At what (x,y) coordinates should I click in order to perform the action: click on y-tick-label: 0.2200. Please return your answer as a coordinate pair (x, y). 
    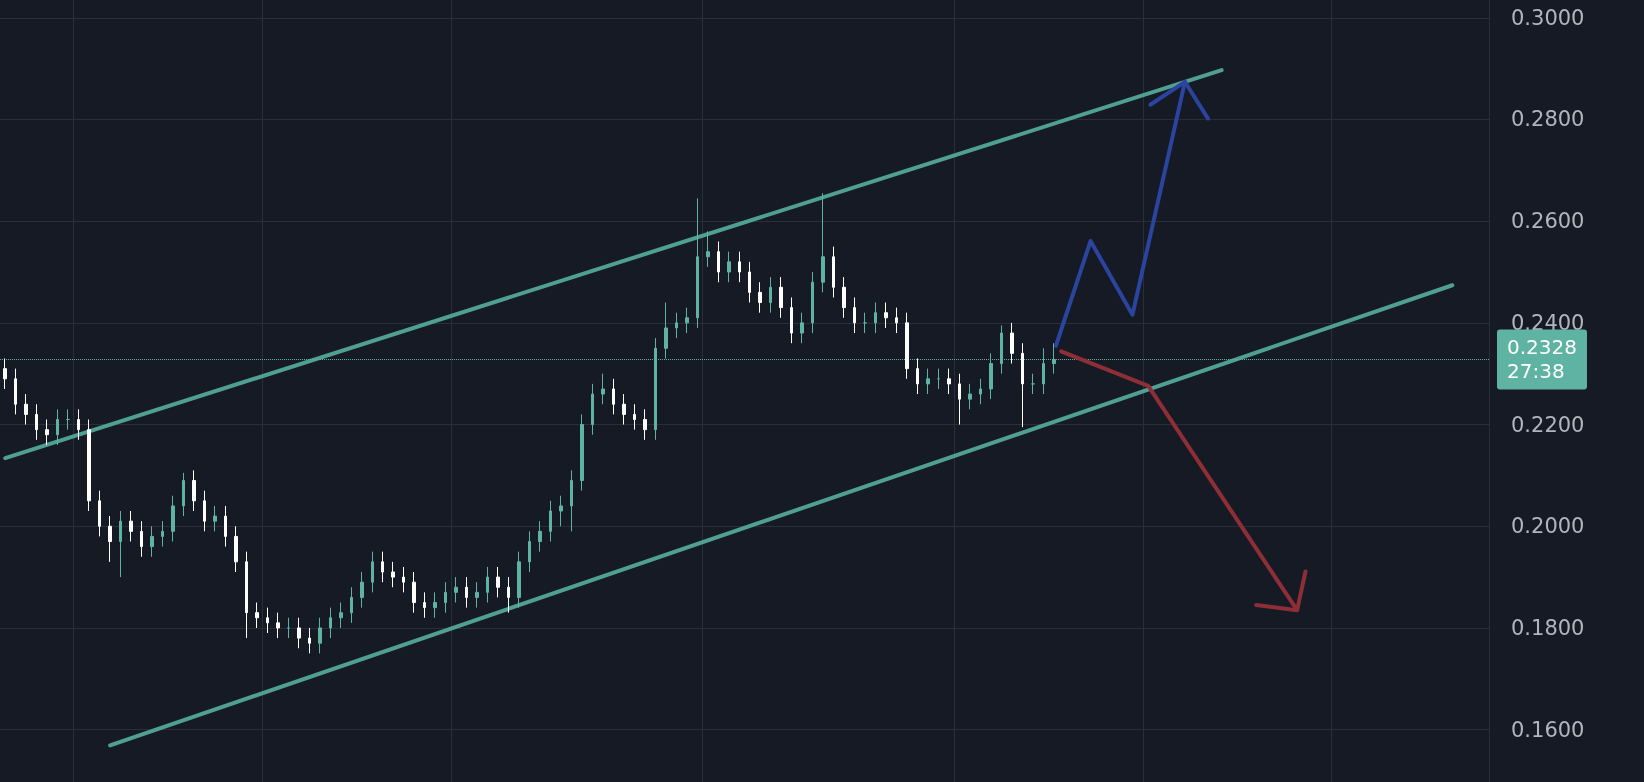
    Looking at the image, I should click on (1548, 424).